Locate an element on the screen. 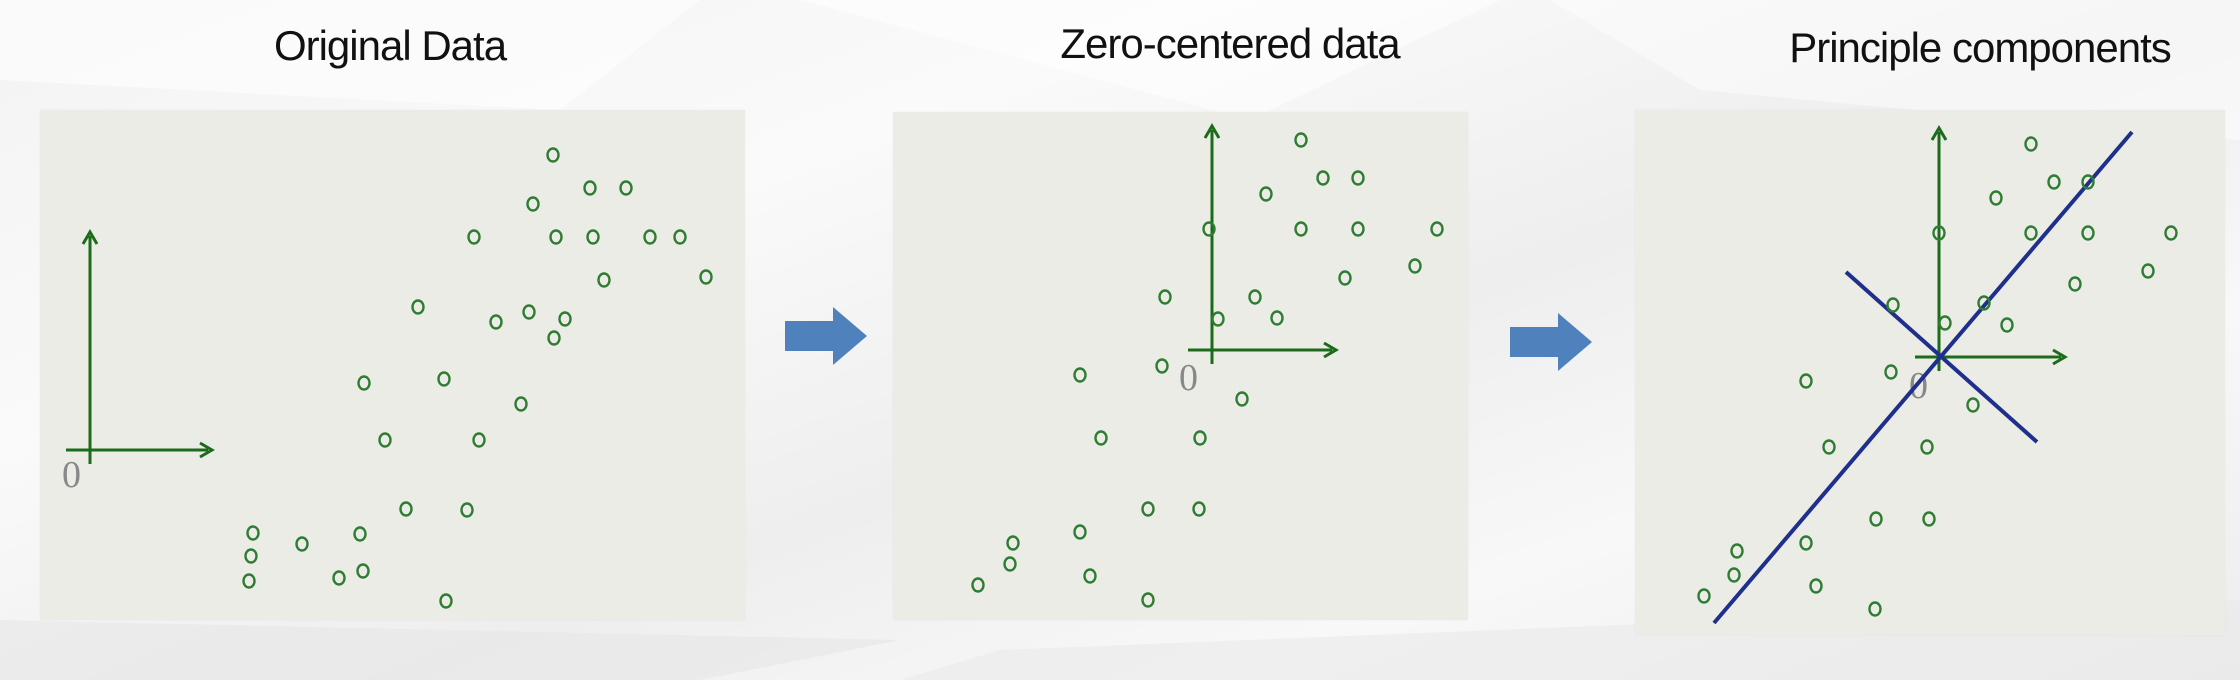  panel-title-principal-components: Principle components is located at coordinates (1980, 47).